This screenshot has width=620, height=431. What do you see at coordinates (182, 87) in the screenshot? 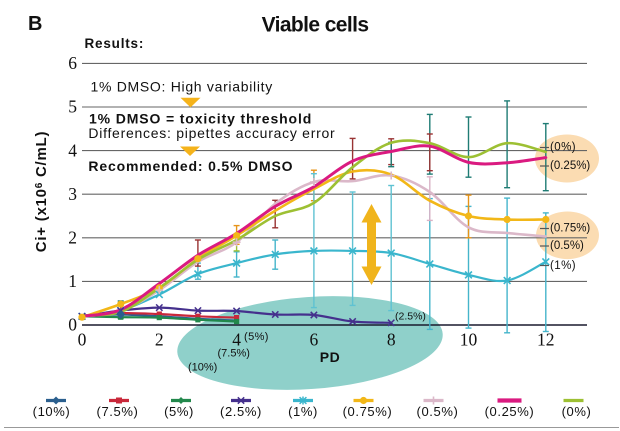
I see `svg-text: 1% DMSO: High variability` at bounding box center [182, 87].